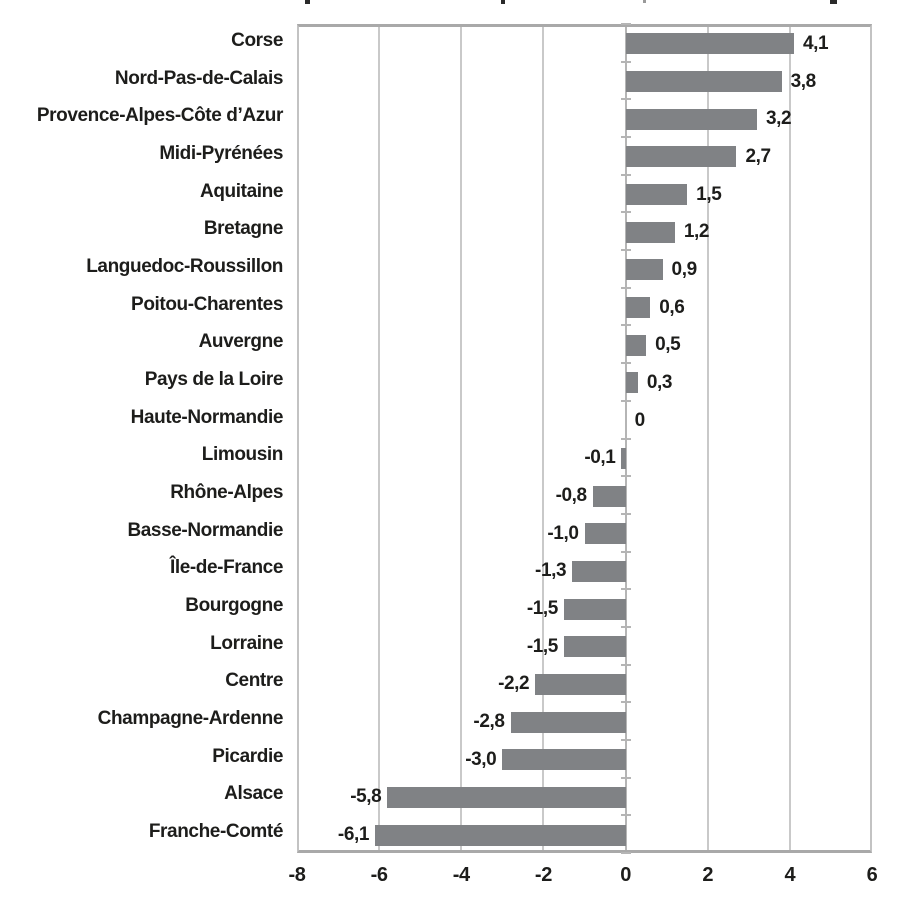 The image size is (900, 910). I want to click on category-label: Midi-Pyrénées, so click(221, 153).